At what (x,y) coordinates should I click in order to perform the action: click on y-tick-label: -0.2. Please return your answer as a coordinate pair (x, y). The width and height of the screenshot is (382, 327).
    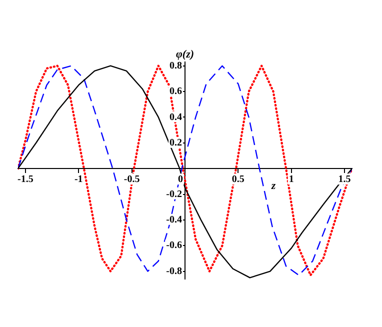
    Looking at the image, I should click on (174, 194).